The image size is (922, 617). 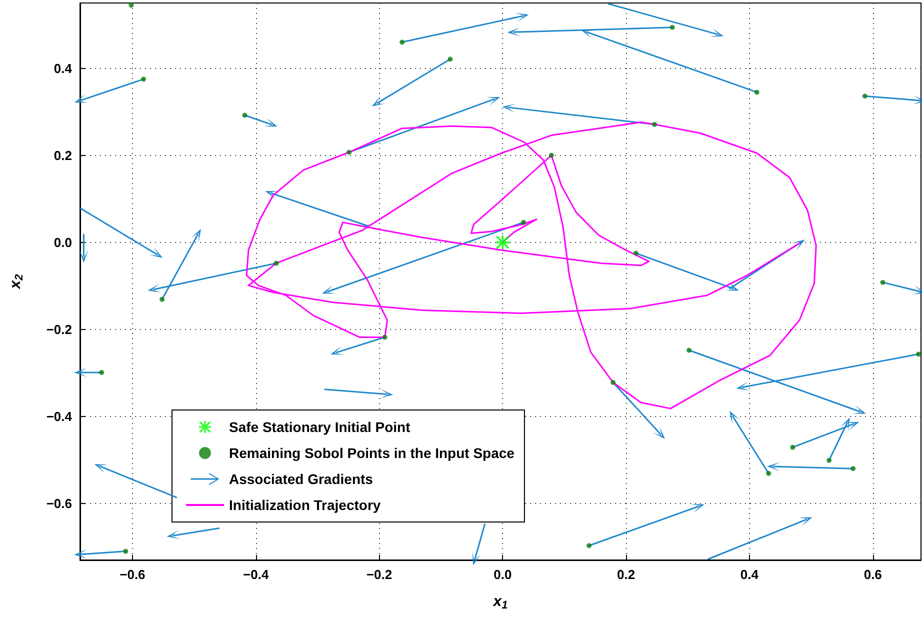 What do you see at coordinates (63, 155) in the screenshot?
I see `y-tick-label: 0.2` at bounding box center [63, 155].